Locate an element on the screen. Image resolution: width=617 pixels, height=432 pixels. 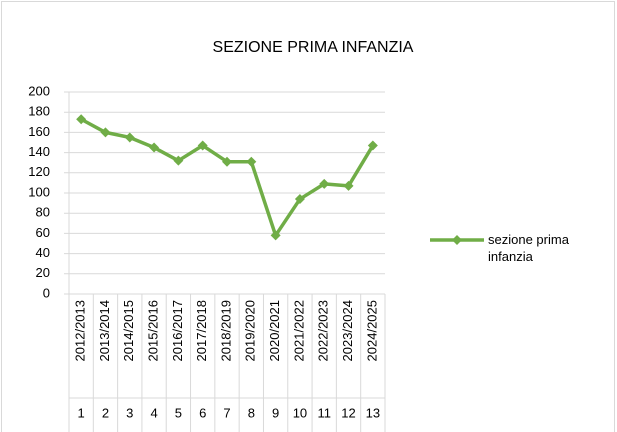
x-tick-label: 2020/2021 is located at coordinates (274, 330).